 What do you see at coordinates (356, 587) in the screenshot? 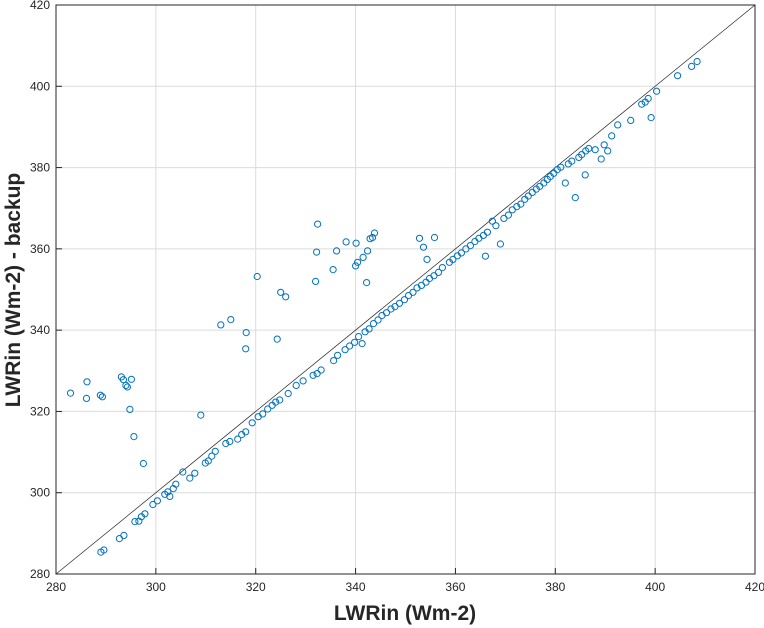
I see `x-tick-label: 340` at bounding box center [356, 587].